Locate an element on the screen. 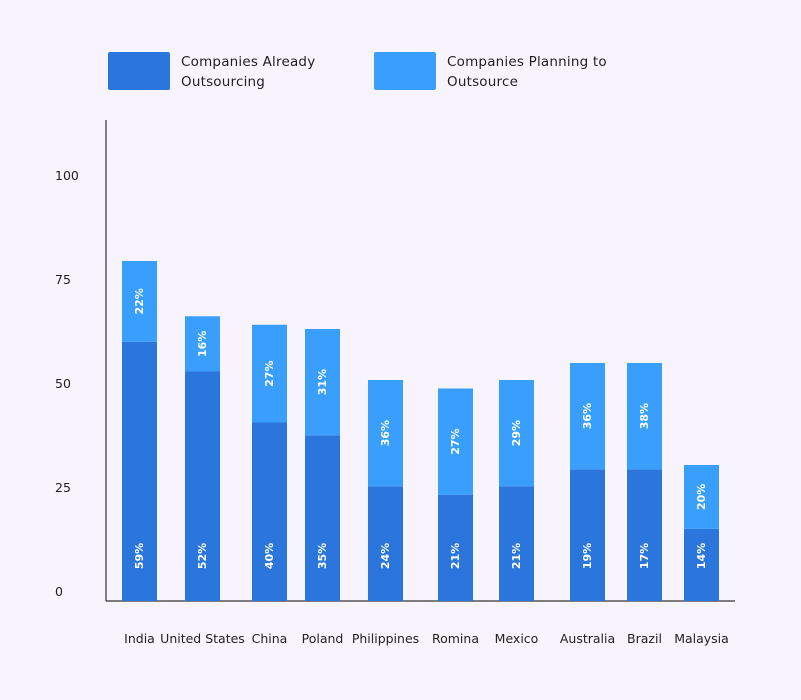 This screenshot has width=801, height=700. data-label: 40% is located at coordinates (269, 556).